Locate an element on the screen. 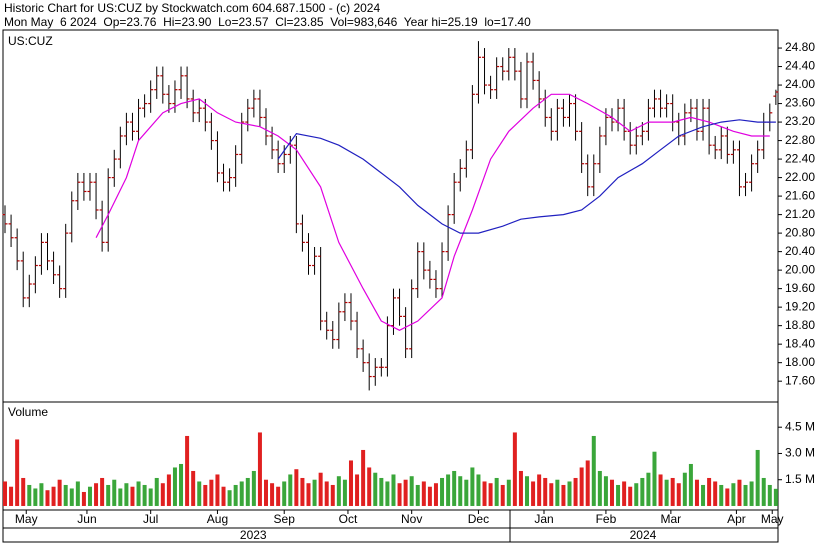 This screenshot has width=830, height=543. year-label: 2023 is located at coordinates (253, 535).